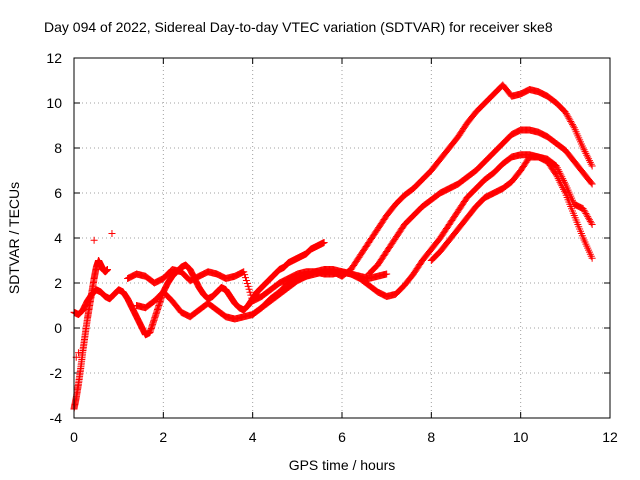 The image size is (640, 480). Describe the element at coordinates (56, 373) in the screenshot. I see `y-tick-label: -2` at that location.